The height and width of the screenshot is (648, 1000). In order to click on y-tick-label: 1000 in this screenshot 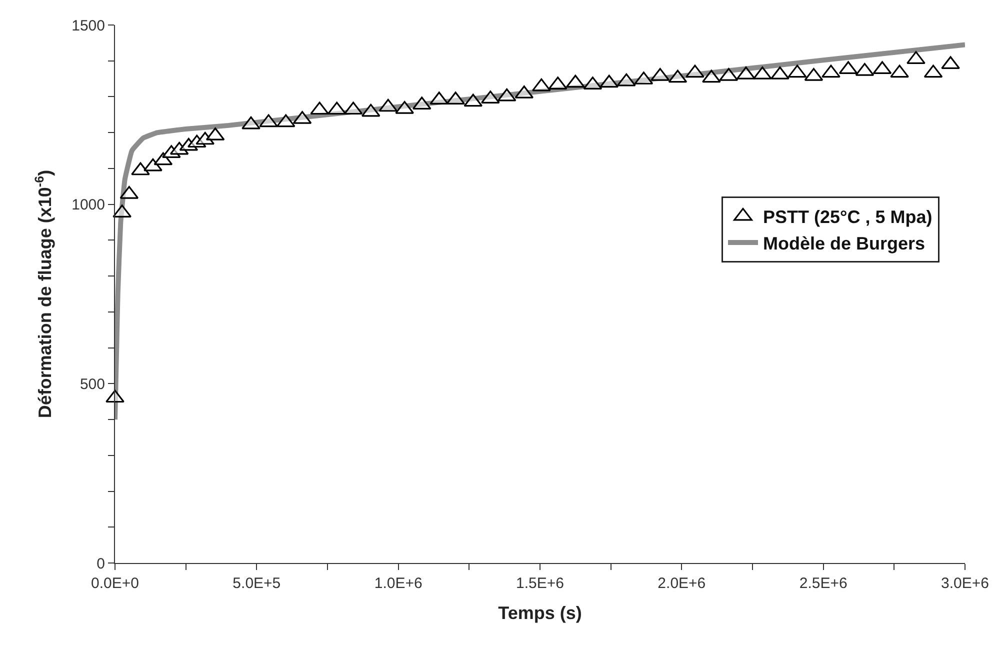, I will do `click(88, 205)`.